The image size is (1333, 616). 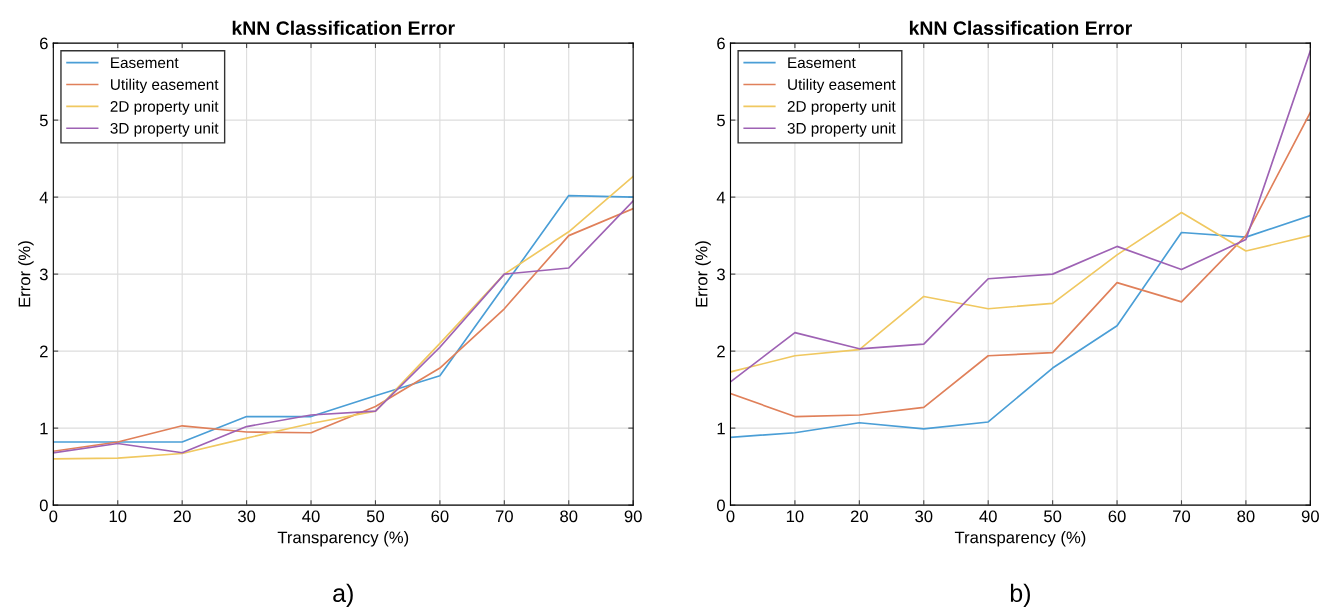 What do you see at coordinates (1020, 292) in the screenshot?
I see `line-series` at bounding box center [1020, 292].